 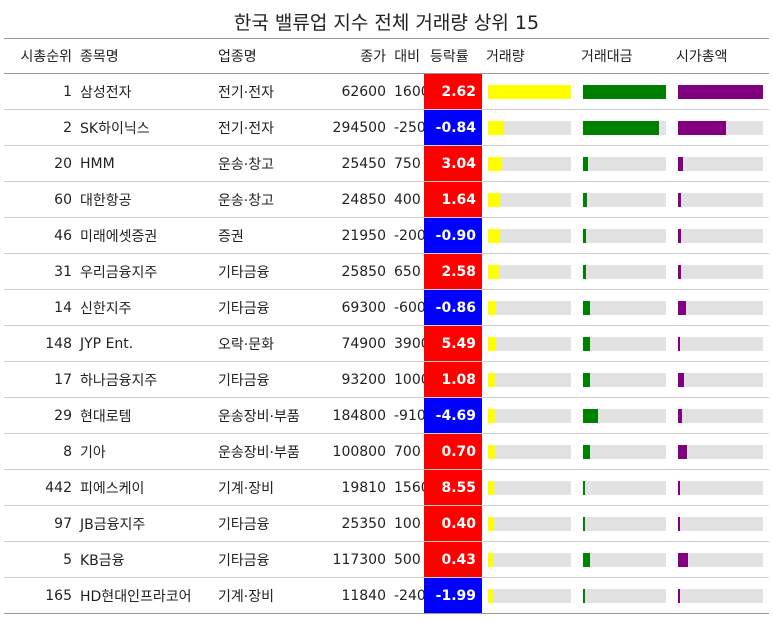 What do you see at coordinates (268, 343) in the screenshot?
I see `cell-sector: 오락·문화` at bounding box center [268, 343].